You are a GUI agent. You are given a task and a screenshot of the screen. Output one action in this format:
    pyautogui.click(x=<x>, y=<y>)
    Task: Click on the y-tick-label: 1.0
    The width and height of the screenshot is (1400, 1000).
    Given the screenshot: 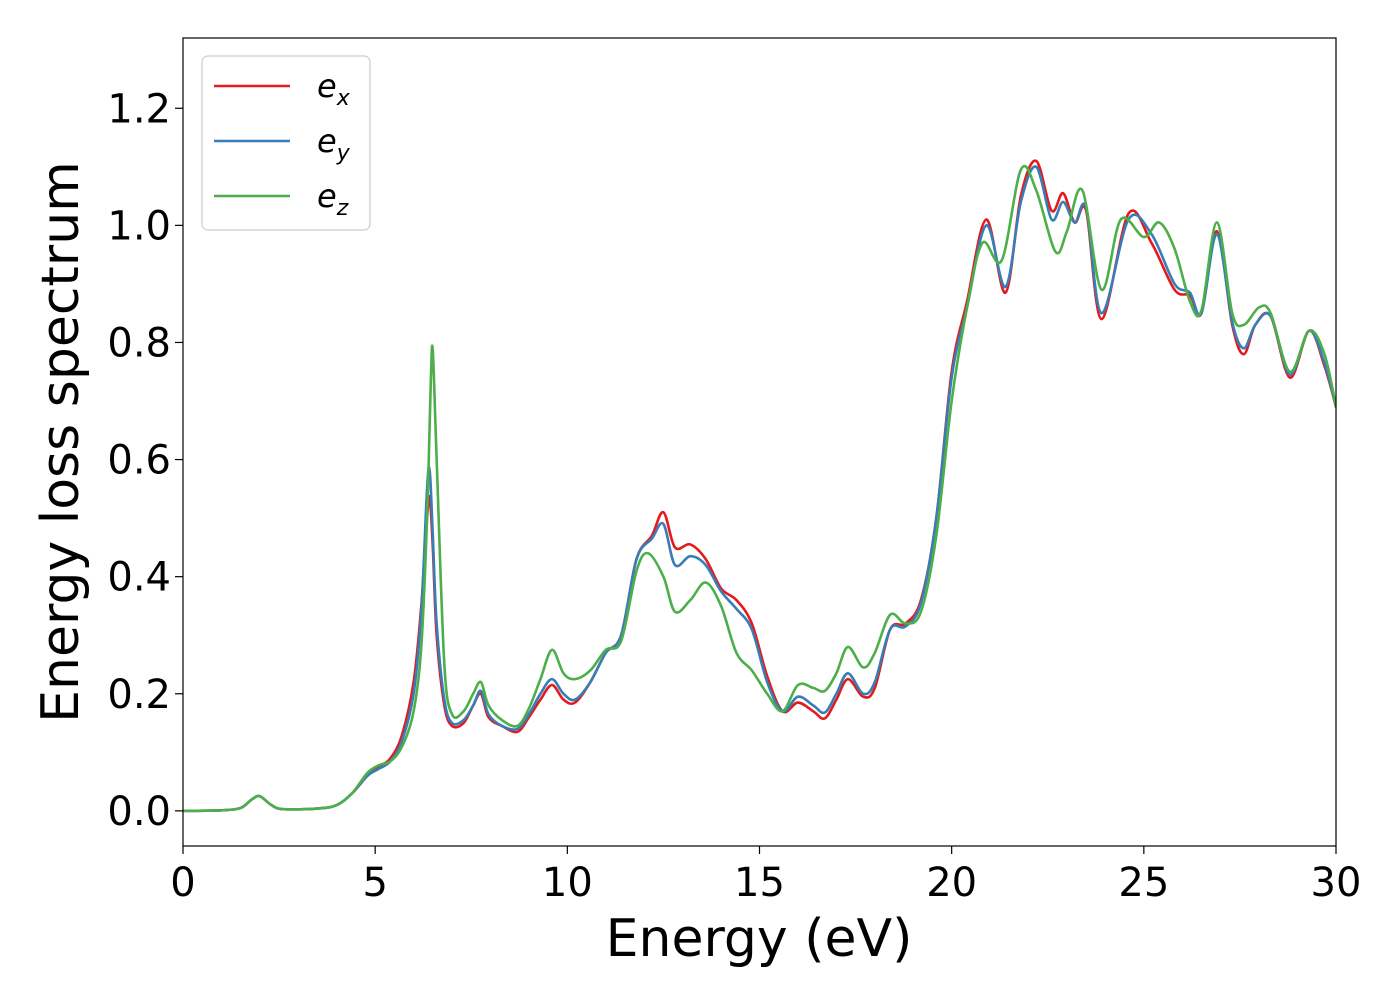 What is the action you would take?
    pyautogui.click(x=139, y=226)
    